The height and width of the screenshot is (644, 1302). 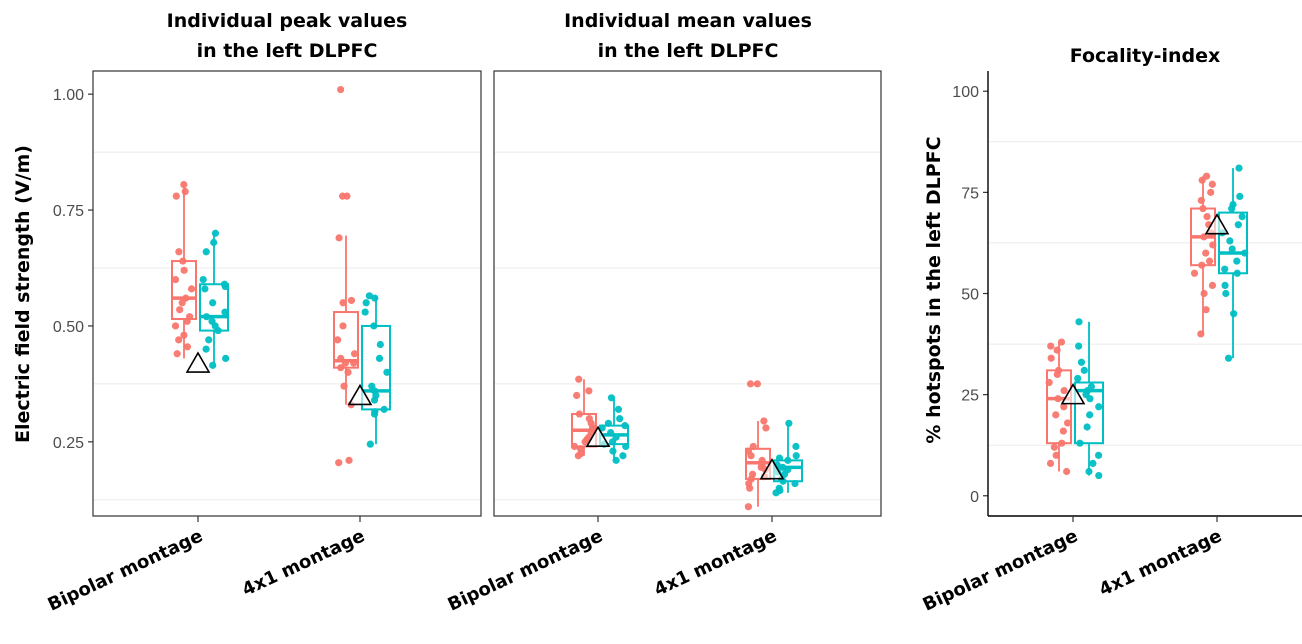 I want to click on grid-lines, so click(x=1145, y=293).